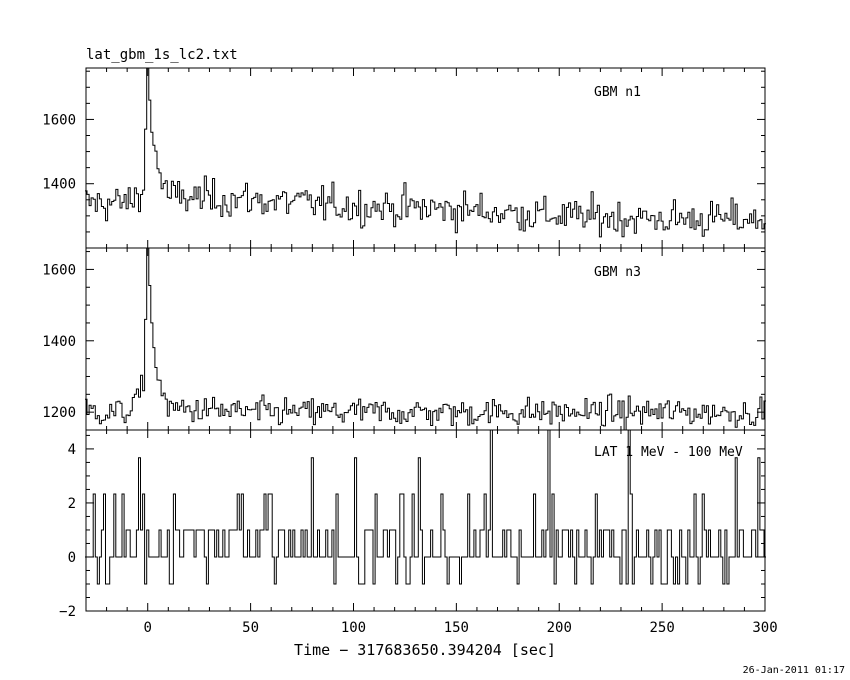 This screenshot has height=680, width=850. I want to click on x-tick-label: 100, so click(353, 628).